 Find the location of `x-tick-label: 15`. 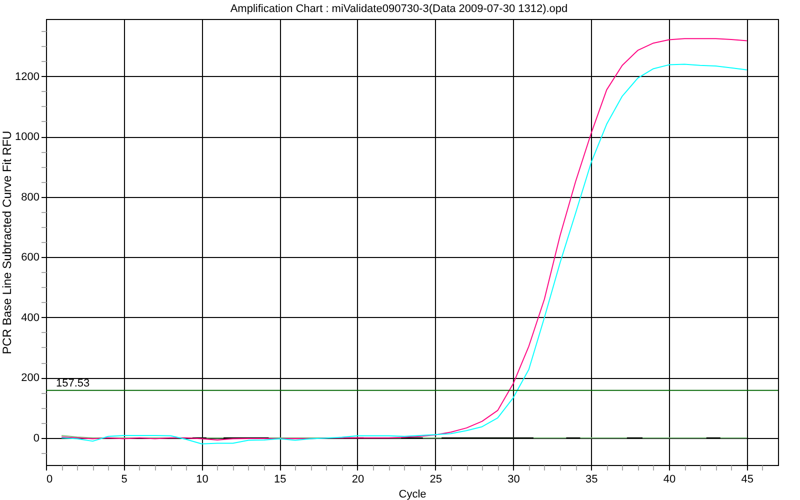

x-tick-label: 15 is located at coordinates (280, 480).